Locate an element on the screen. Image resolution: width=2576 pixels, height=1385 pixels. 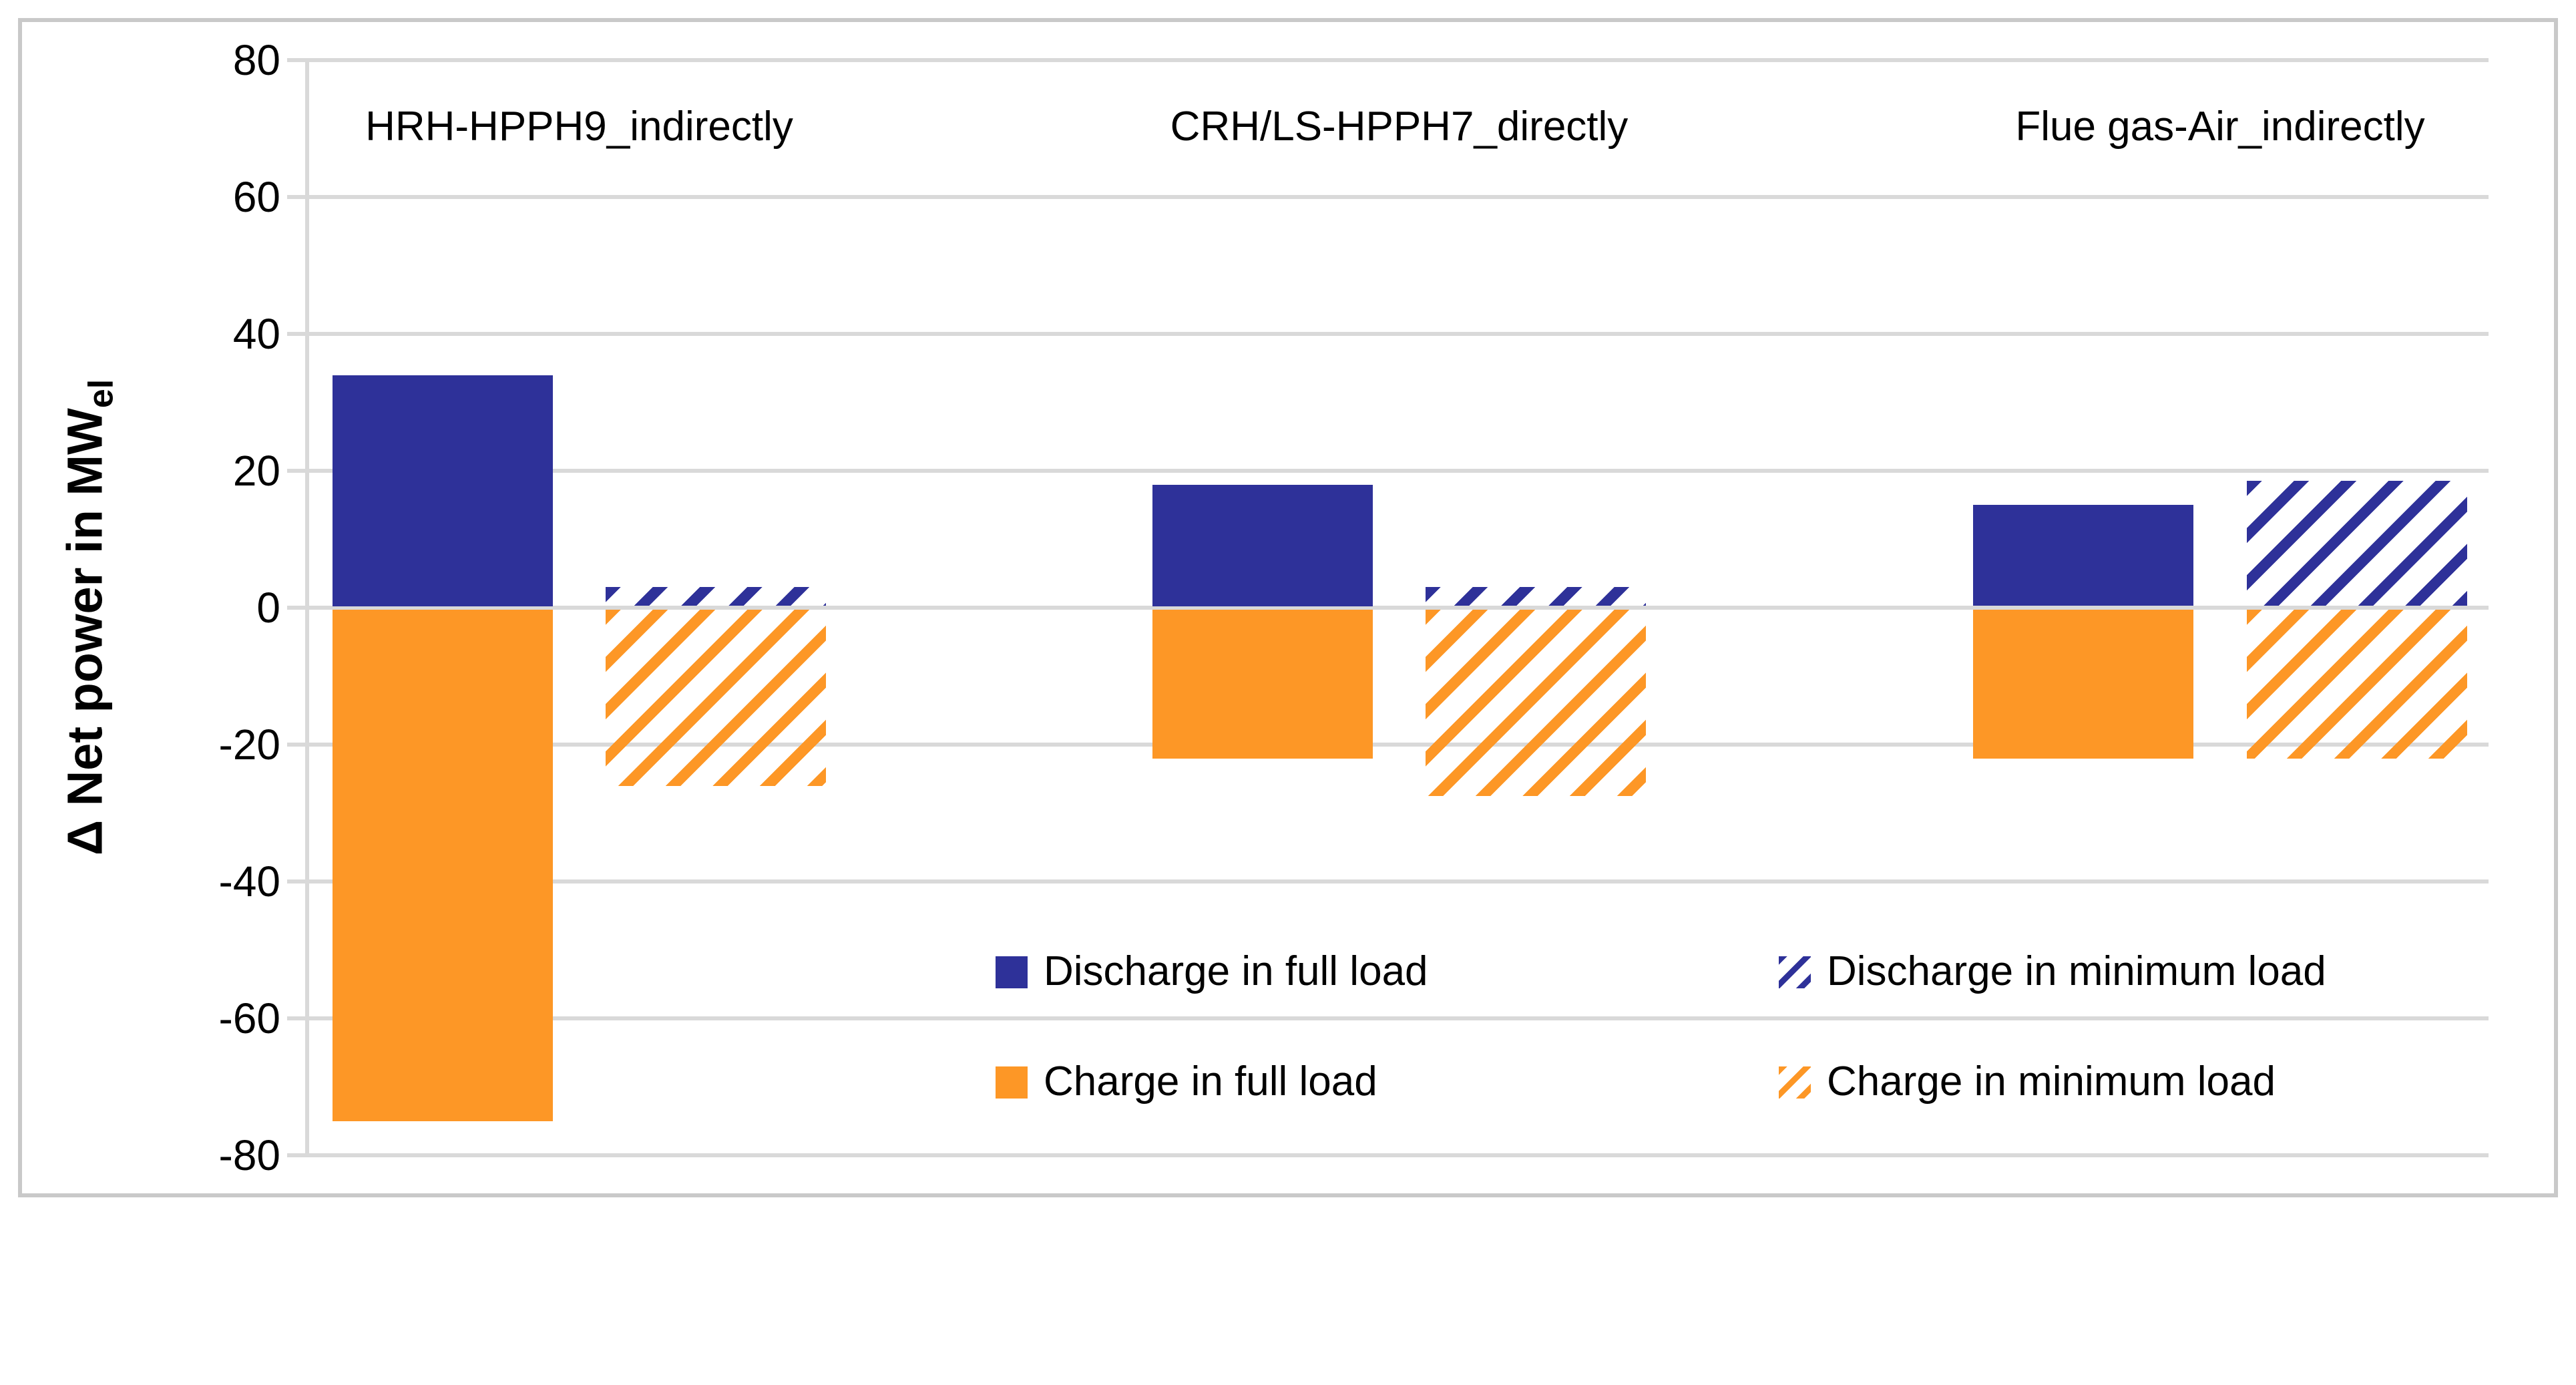
y-axis-tick--80 is located at coordinates (297, 1155).